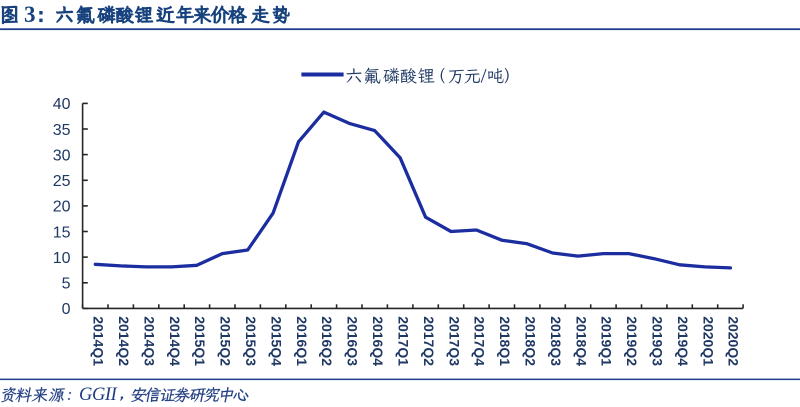 This screenshot has height=407, width=800. Describe the element at coordinates (353, 341) in the screenshot. I see `svg-text: 2016Q3` at that location.